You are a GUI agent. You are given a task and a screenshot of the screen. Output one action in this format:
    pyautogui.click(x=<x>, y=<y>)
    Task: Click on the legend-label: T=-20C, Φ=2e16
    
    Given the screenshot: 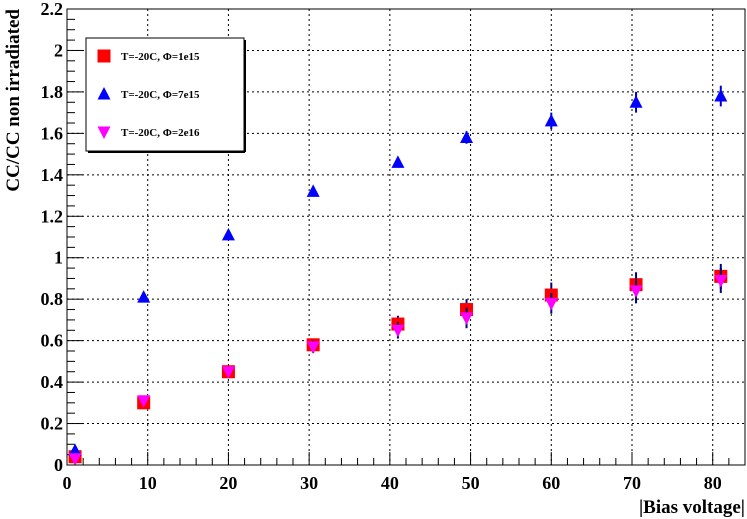 What is the action you would take?
    pyautogui.click(x=160, y=133)
    